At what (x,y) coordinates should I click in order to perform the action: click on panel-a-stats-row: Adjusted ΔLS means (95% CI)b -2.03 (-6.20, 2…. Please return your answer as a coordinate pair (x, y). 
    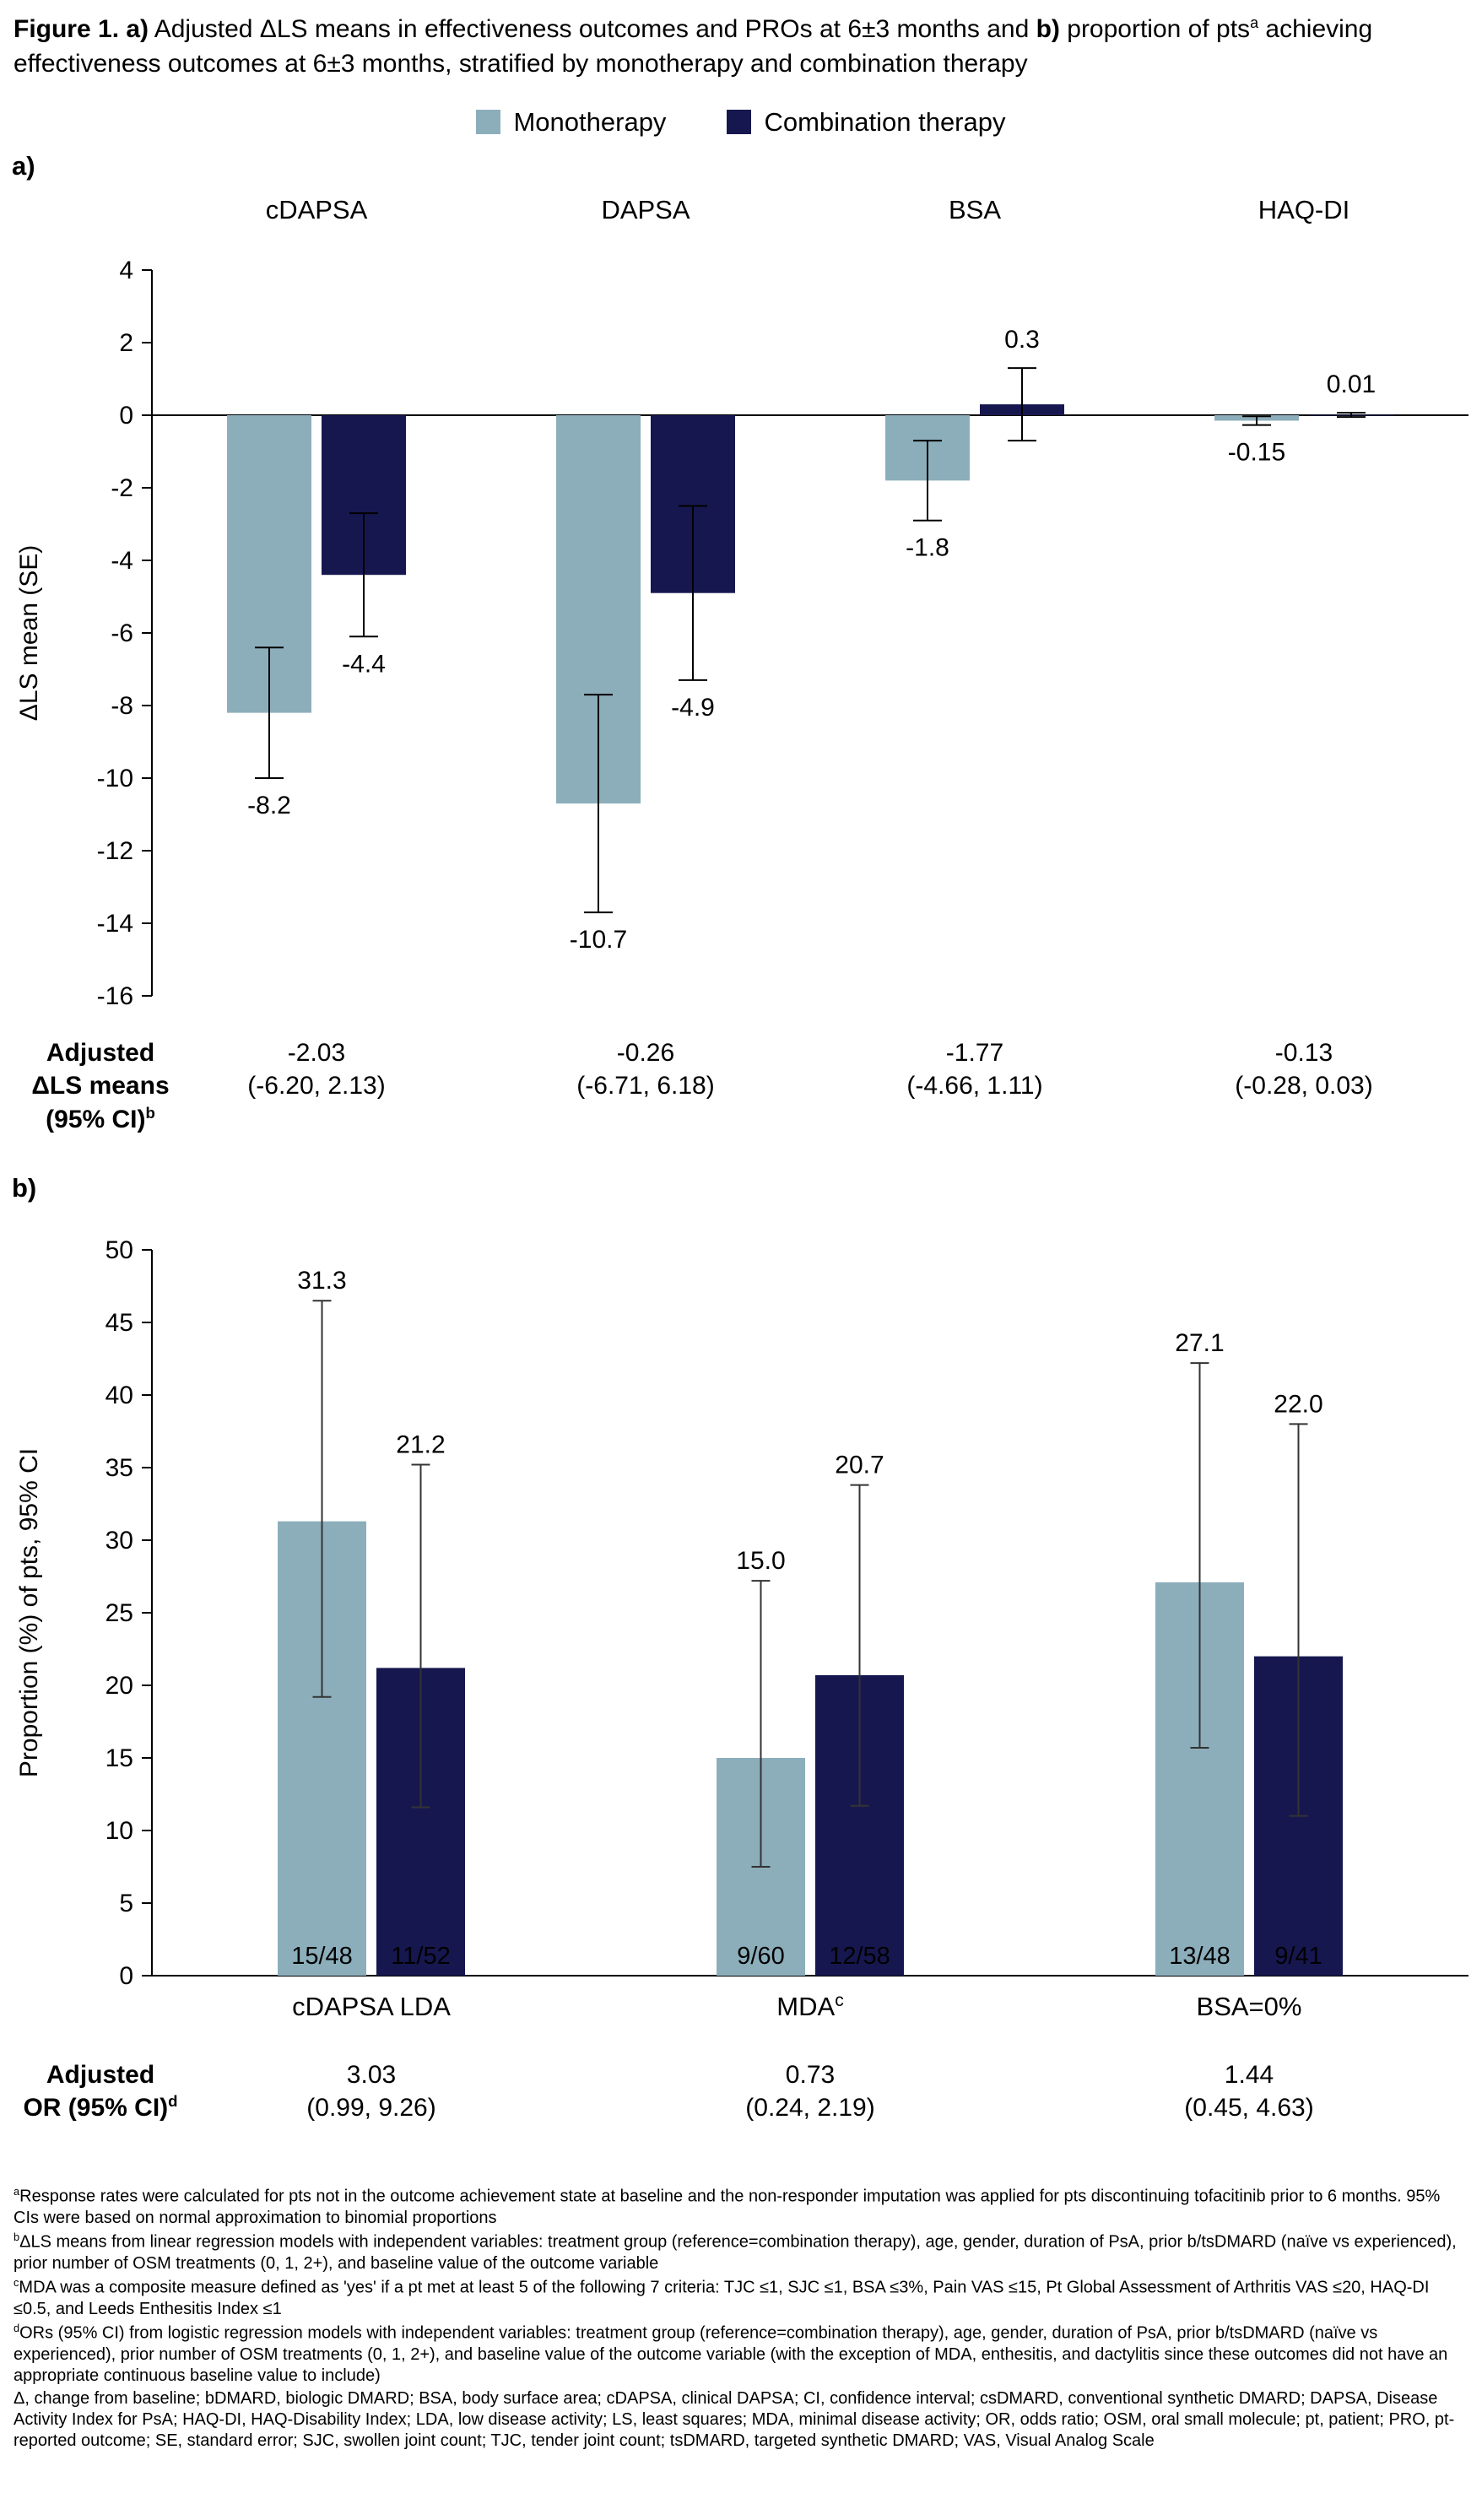
    Looking at the image, I should click on (741, 1097).